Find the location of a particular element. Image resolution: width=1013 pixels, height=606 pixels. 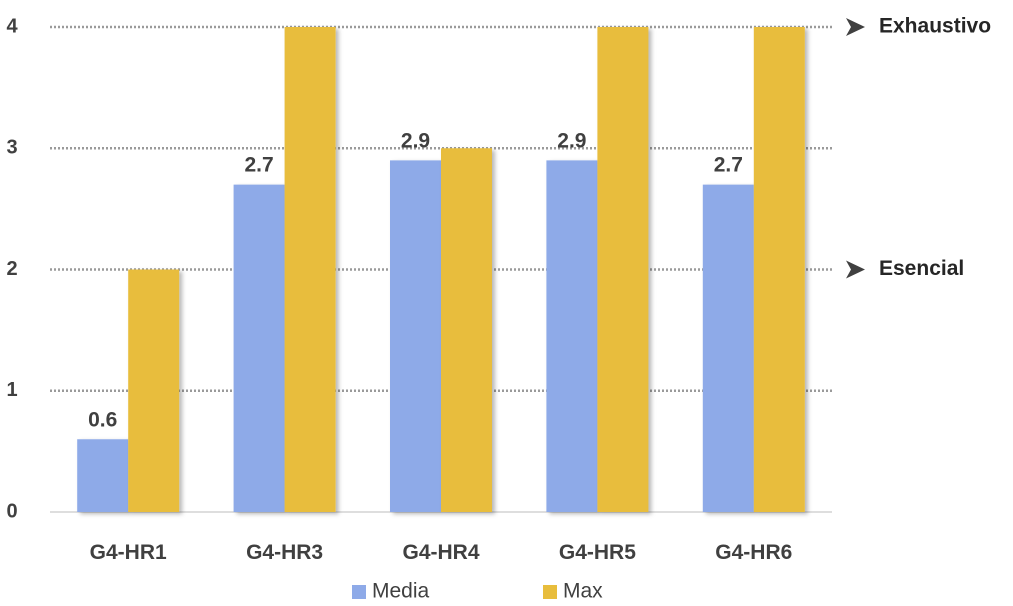

data-label: 0.6 is located at coordinates (102, 419).